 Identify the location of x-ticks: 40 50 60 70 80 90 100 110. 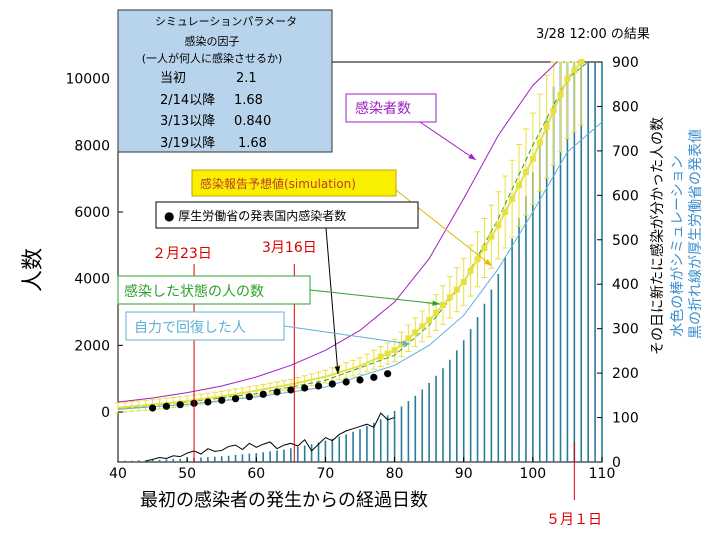
(362, 469).